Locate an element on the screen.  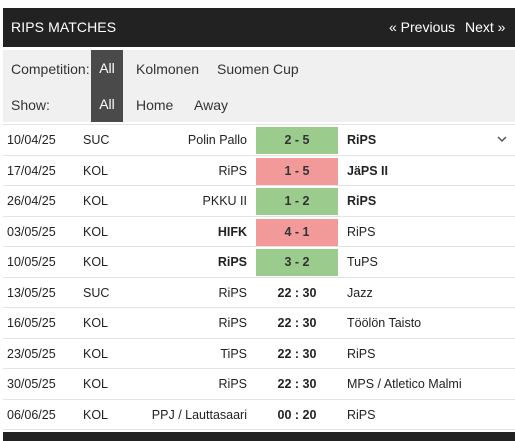
match-date: 10/05/25 is located at coordinates (31, 262).